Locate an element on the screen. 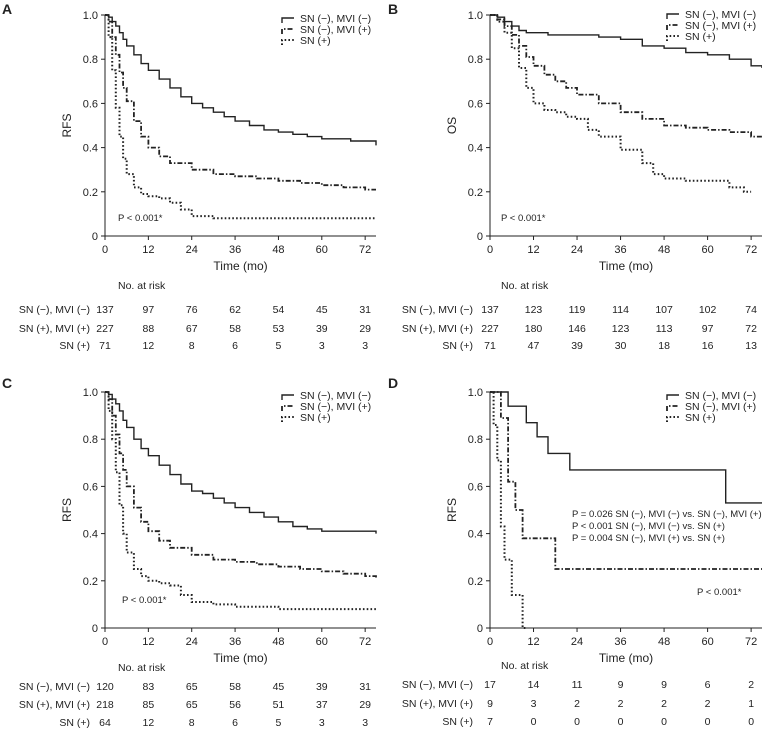 Image resolution: width=762 pixels, height=729 pixels. x-tick-label: 36 is located at coordinates (620, 642).